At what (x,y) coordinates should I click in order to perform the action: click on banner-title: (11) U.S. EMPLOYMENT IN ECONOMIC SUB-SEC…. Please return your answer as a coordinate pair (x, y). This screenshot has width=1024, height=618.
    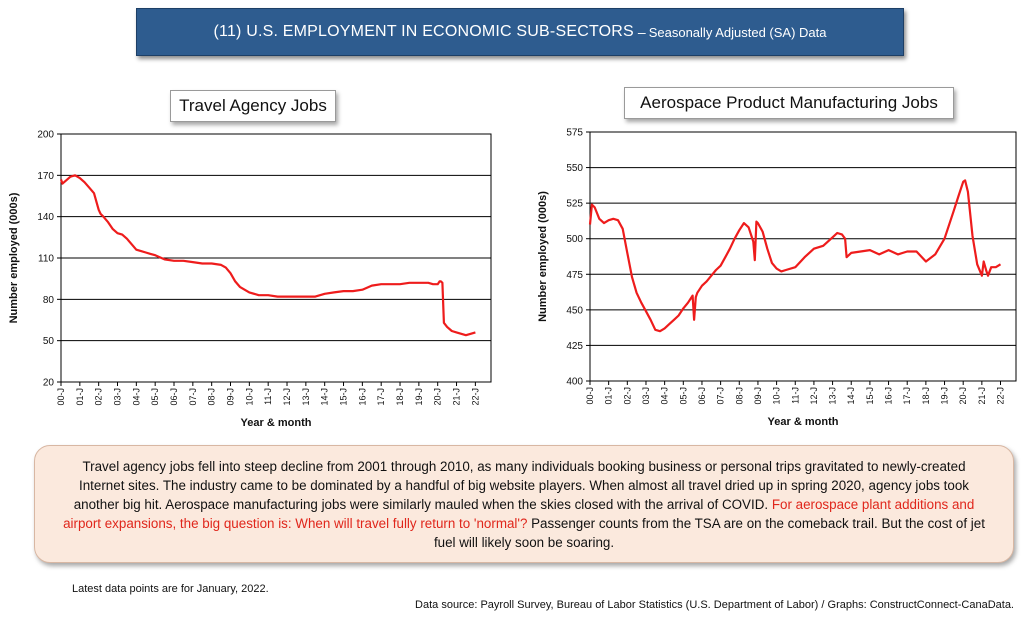
    Looking at the image, I should click on (423, 31).